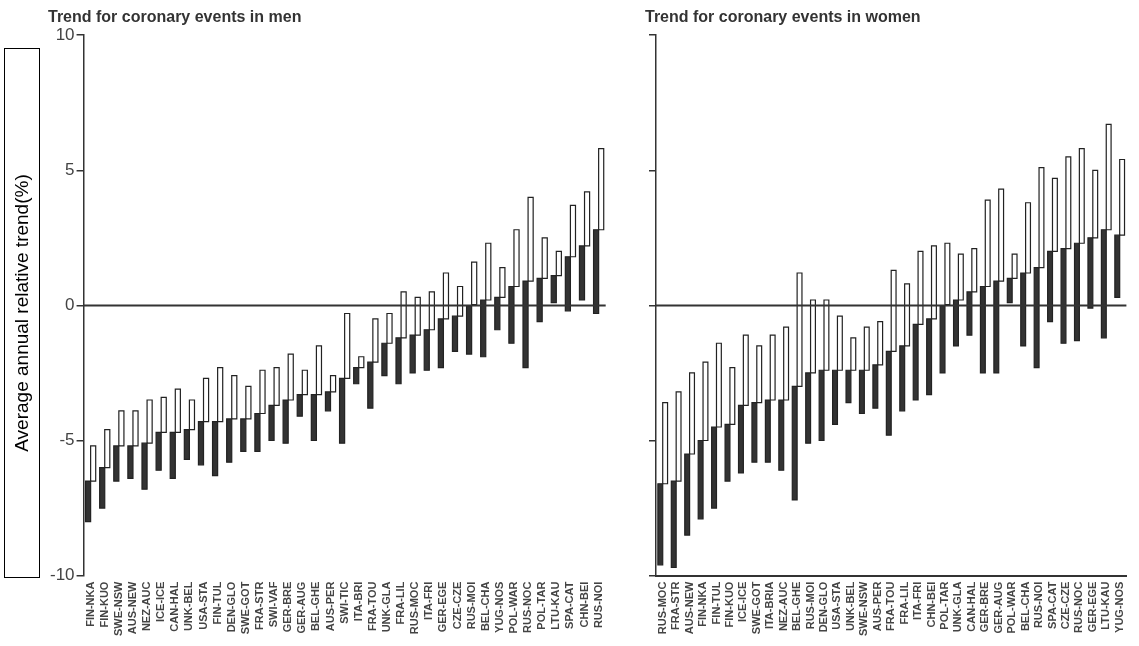 The height and width of the screenshot is (646, 1139). What do you see at coordinates (769, 605) in the screenshot?
I see `x-tick-label: ITA-BRIA` at bounding box center [769, 605].